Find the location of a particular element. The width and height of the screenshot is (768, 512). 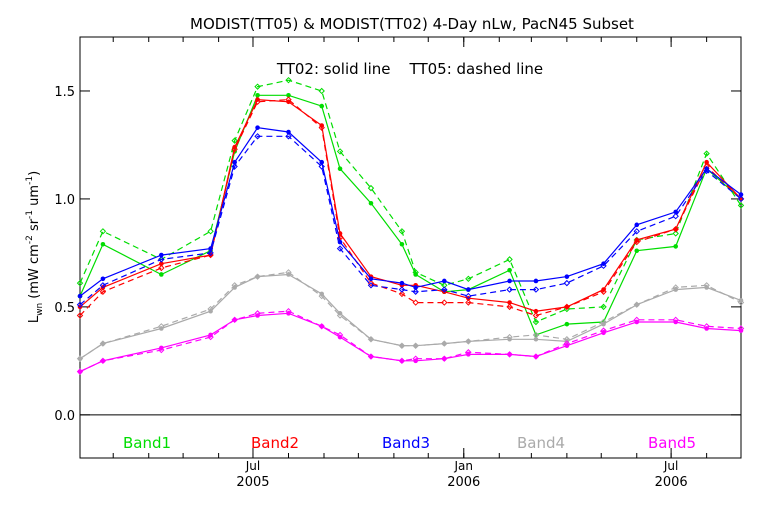

y-label-close: ) is located at coordinates (34, 173).